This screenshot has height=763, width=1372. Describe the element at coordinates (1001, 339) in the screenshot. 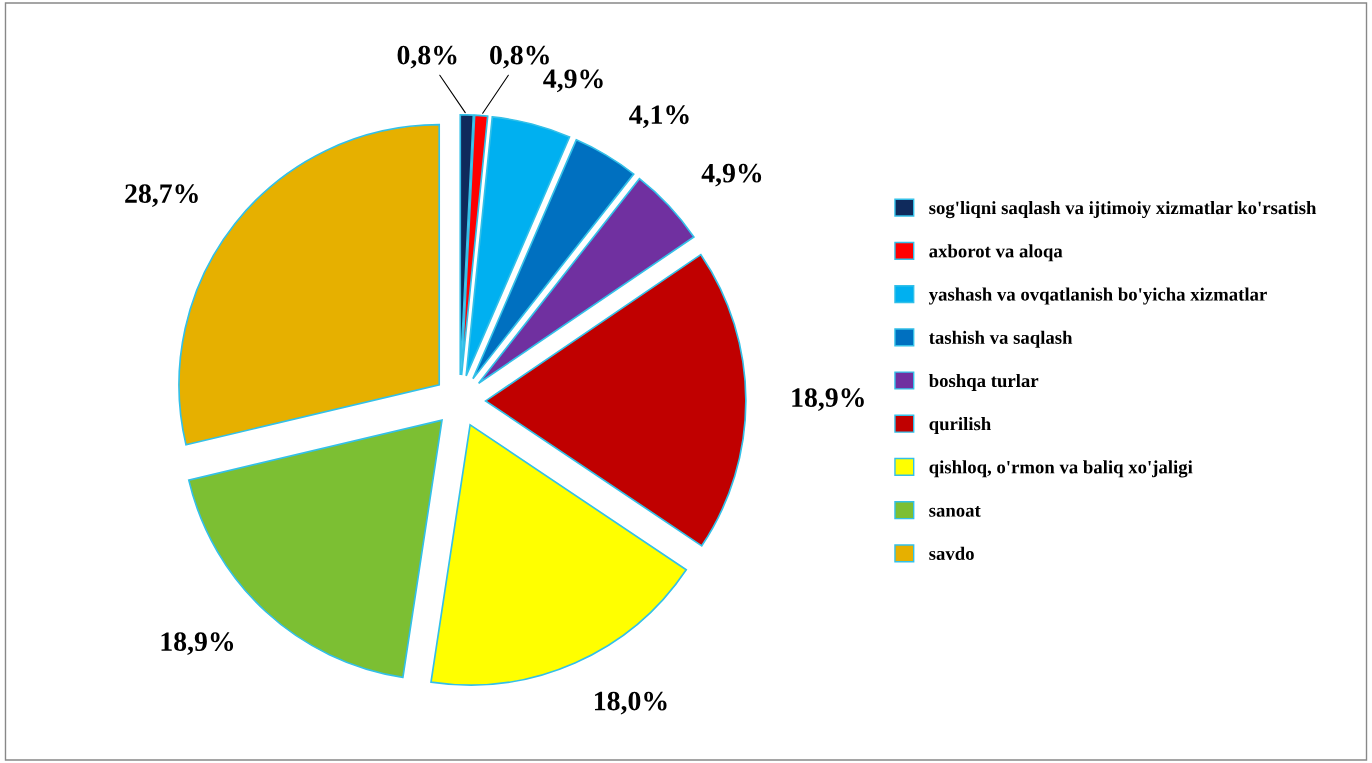

I see `legend-label: tashish va saqlash` at that location.